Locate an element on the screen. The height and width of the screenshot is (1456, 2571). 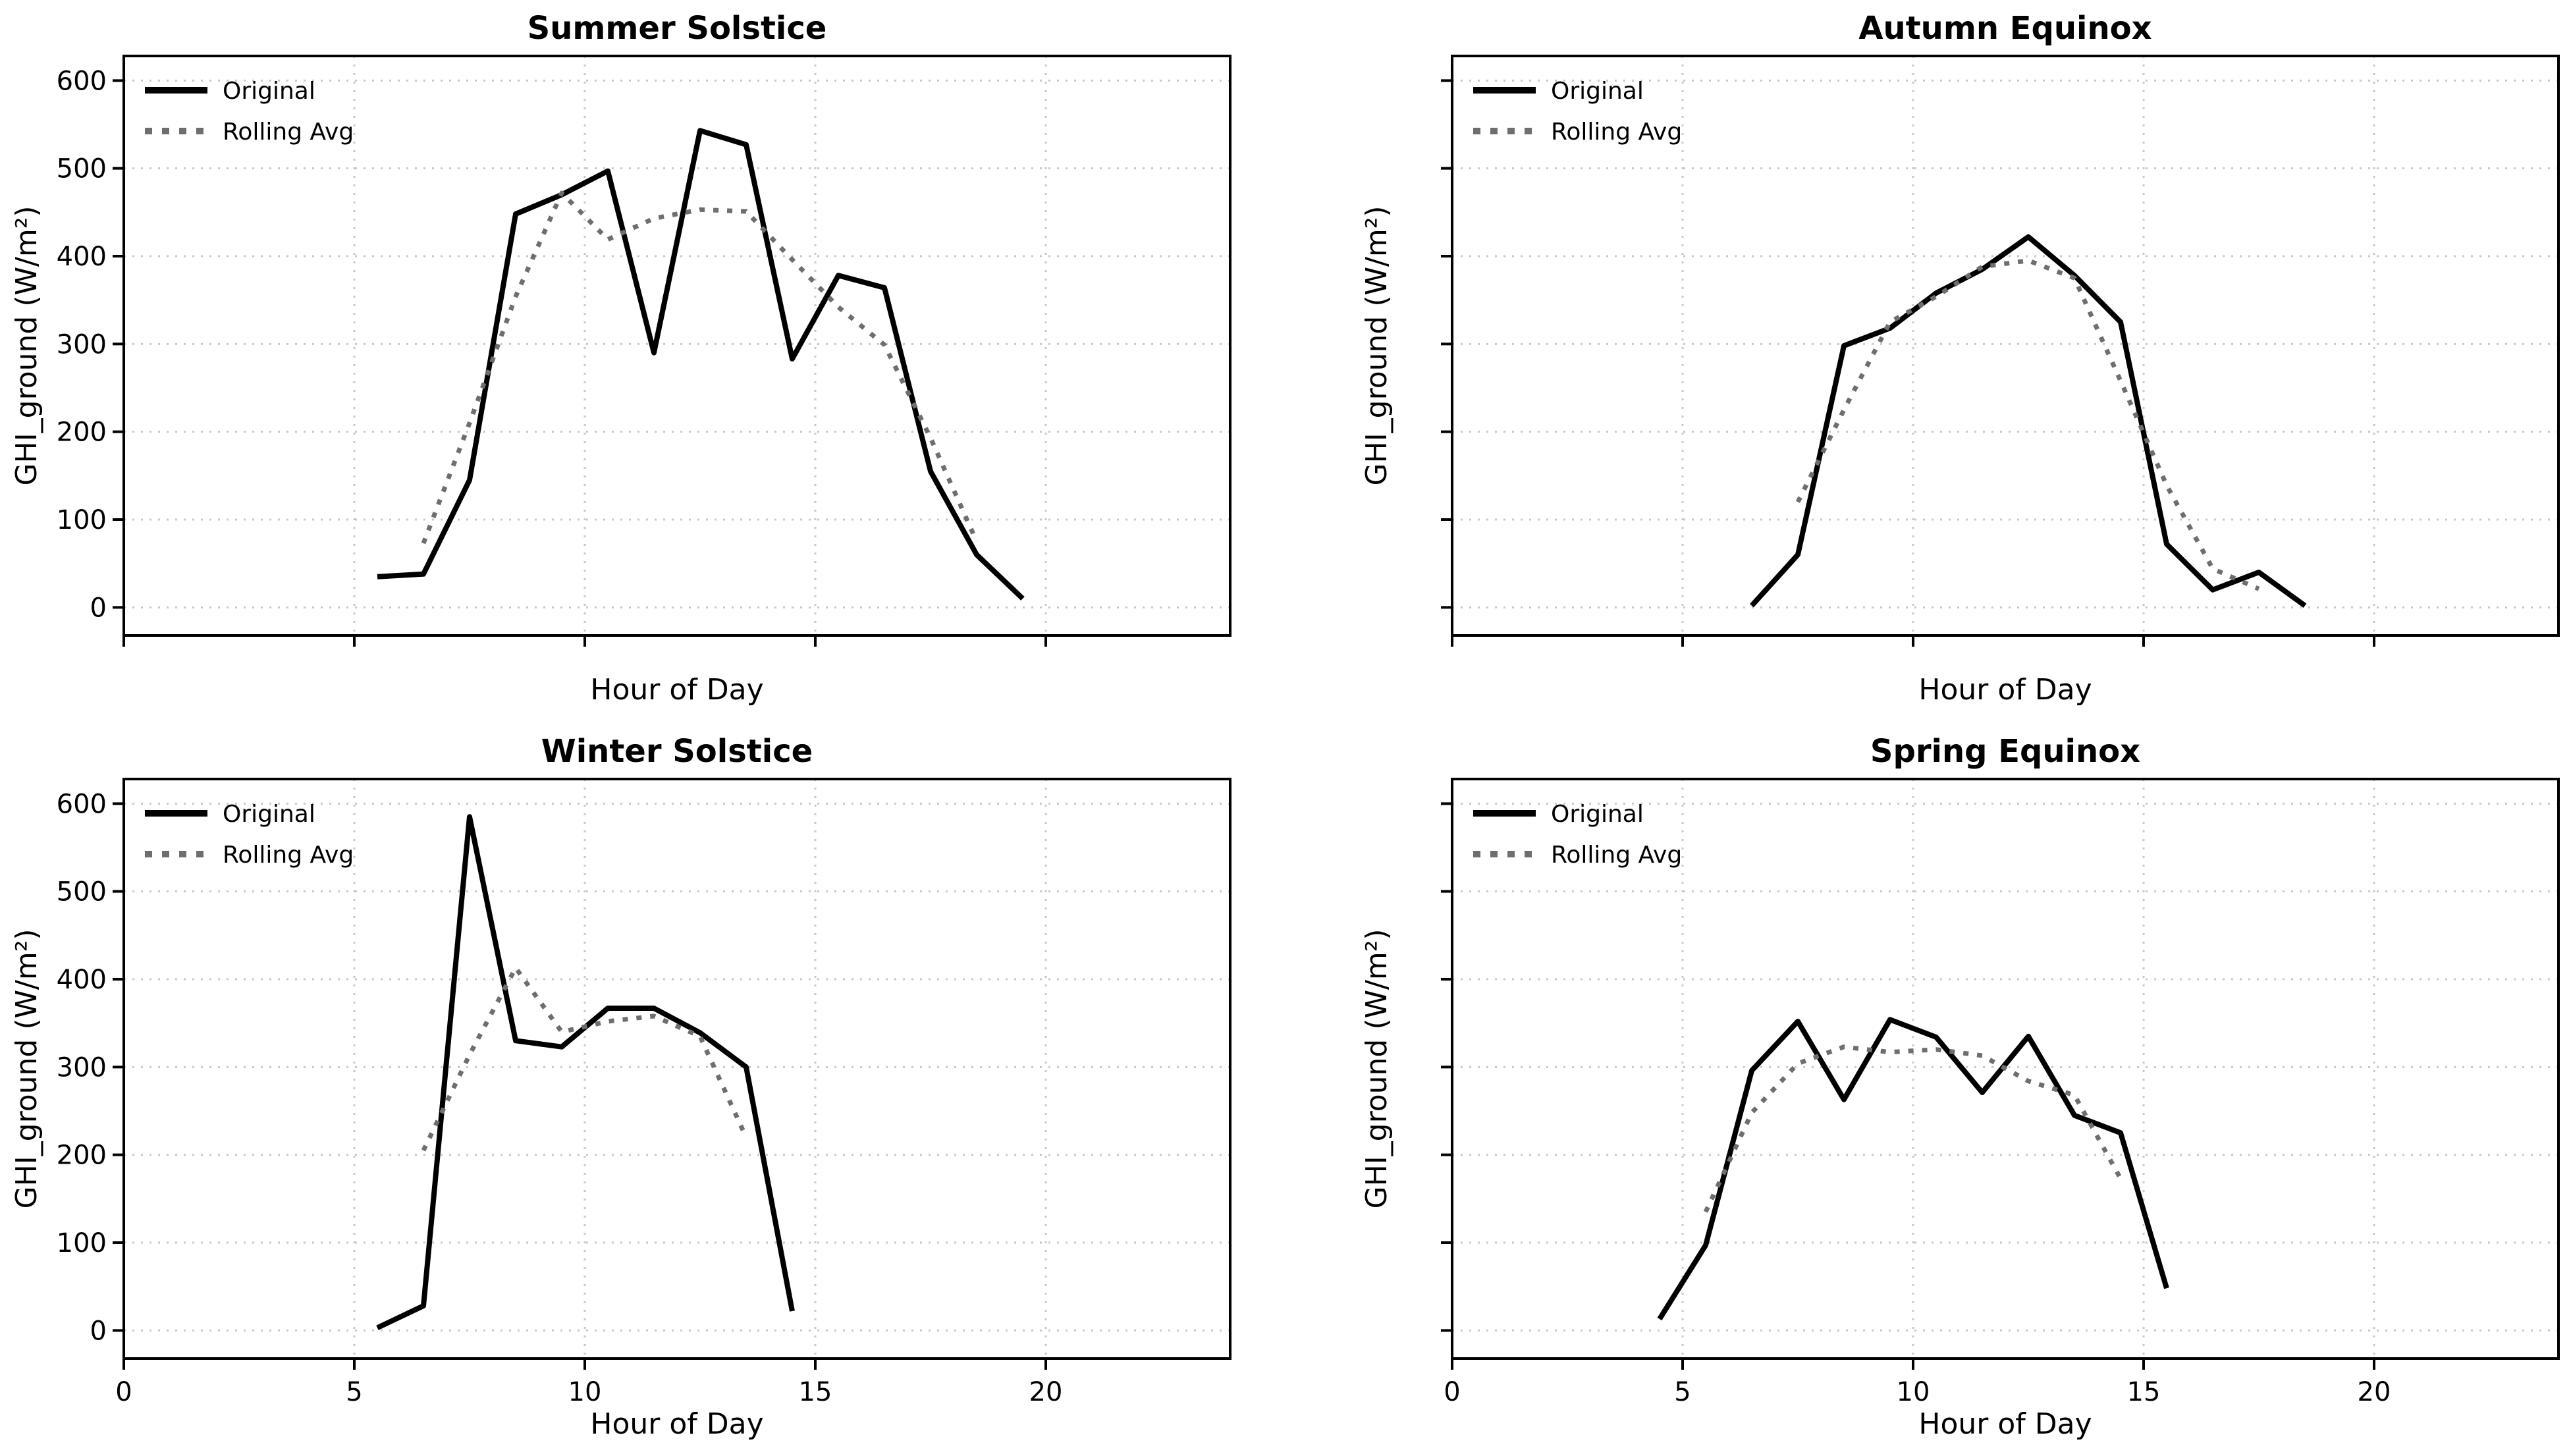
subplot-title: Summer Solstice is located at coordinates (678, 28).